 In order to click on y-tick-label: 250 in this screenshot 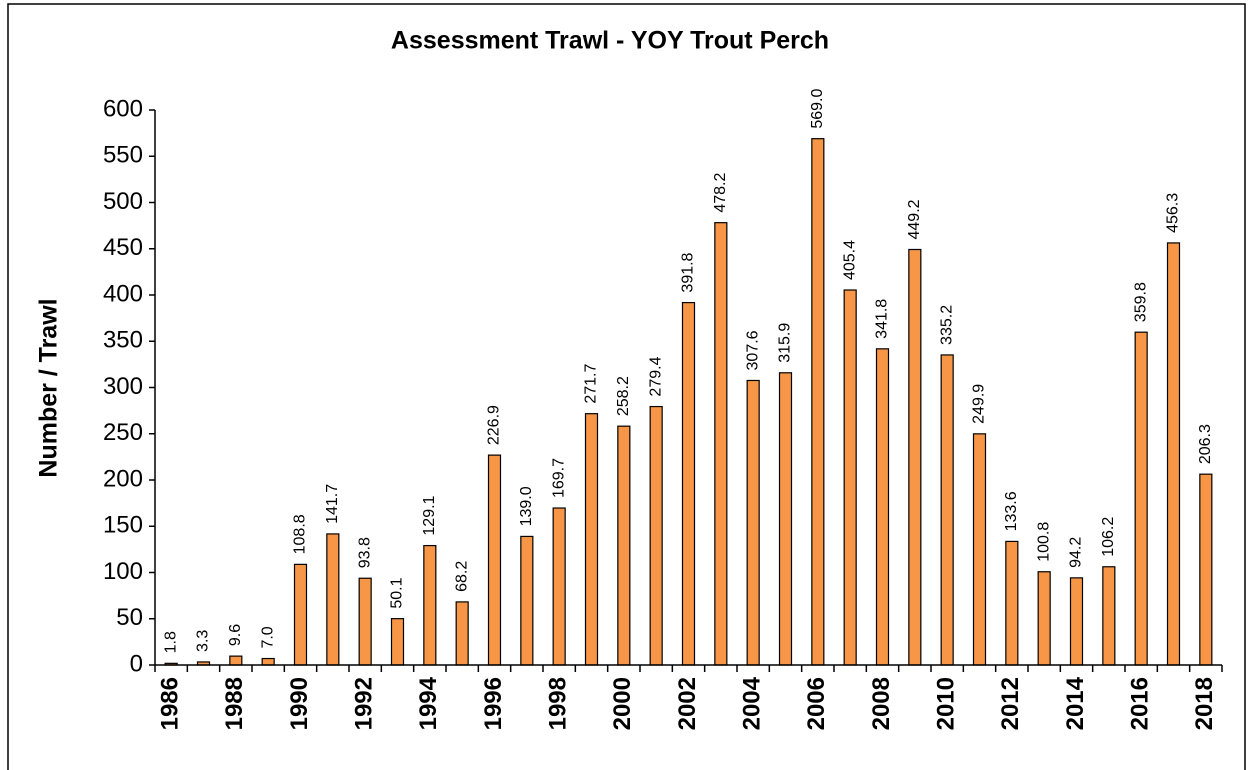, I will do `click(123, 432)`.